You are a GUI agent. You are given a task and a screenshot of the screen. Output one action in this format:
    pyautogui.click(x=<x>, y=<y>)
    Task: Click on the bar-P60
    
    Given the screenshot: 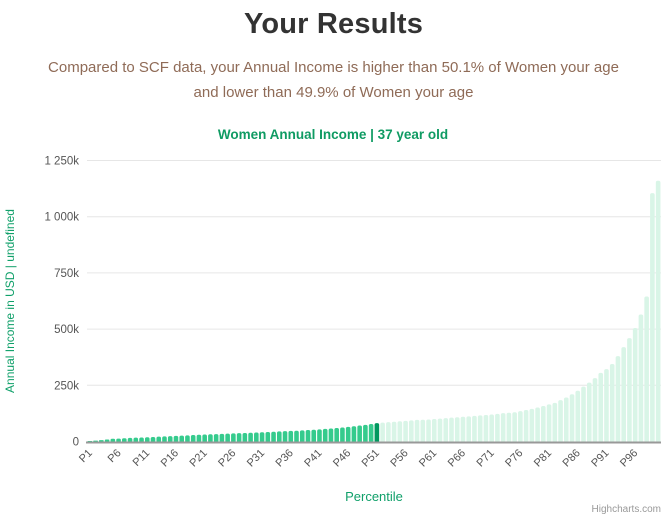 What is the action you would take?
    pyautogui.click(x=428, y=430)
    